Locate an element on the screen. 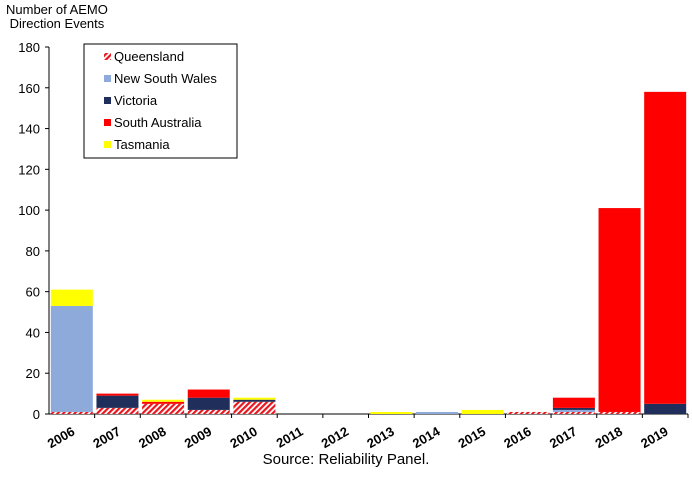 Image resolution: width=692 pixels, height=479 pixels. x-tick-label: 2012 is located at coordinates (335, 437).